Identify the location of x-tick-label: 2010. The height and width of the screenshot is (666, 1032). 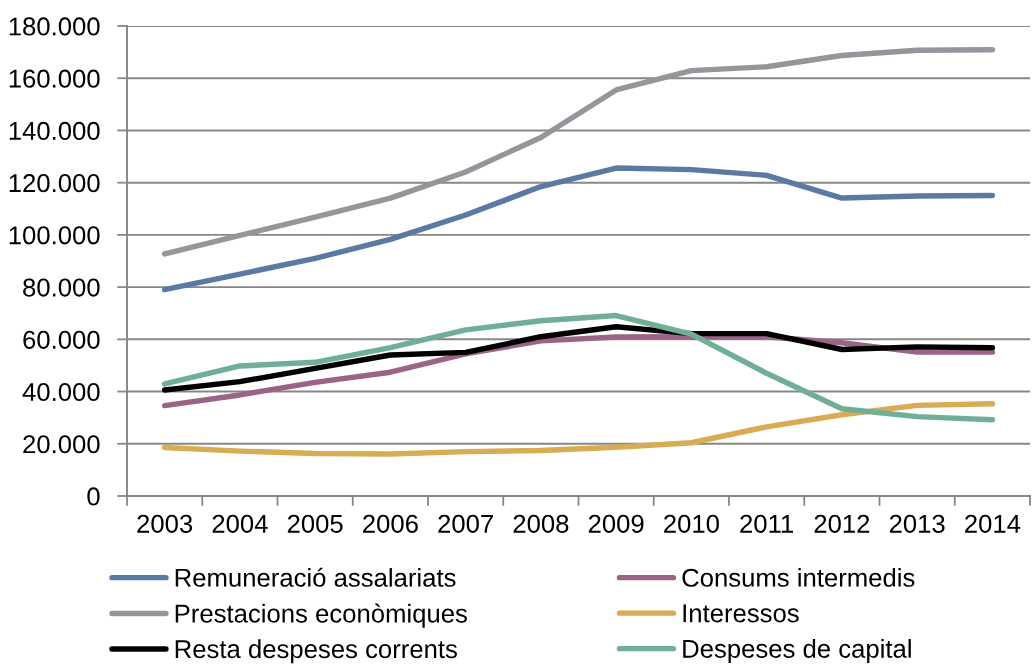
(691, 523).